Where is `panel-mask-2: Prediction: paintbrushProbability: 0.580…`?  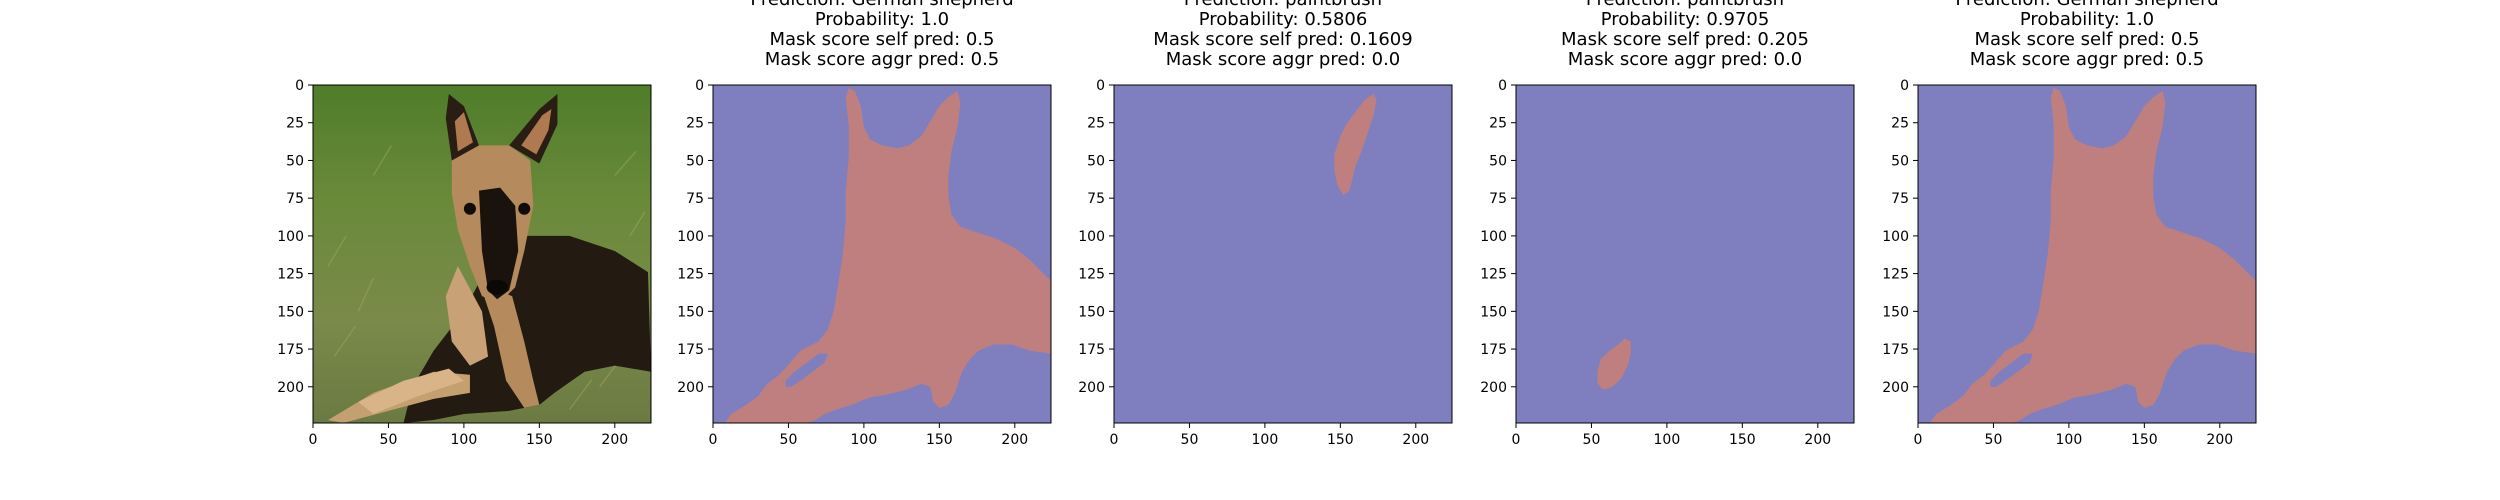
panel-mask-2: Prediction: paintbrushProbability: 0.580… is located at coordinates (1265, 224).